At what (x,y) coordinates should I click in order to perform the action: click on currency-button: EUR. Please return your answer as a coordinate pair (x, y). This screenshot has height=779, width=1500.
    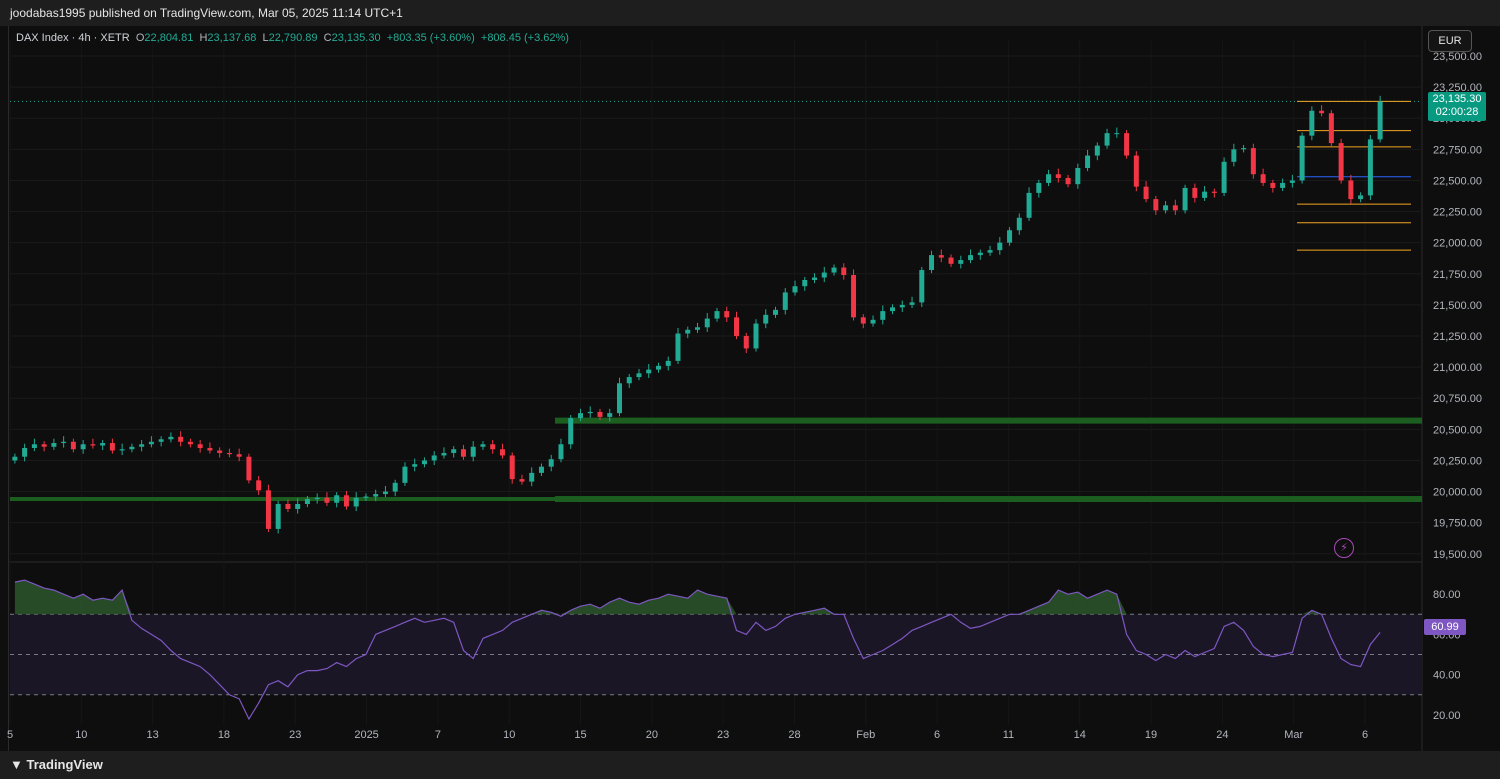
    Looking at the image, I should click on (1450, 41).